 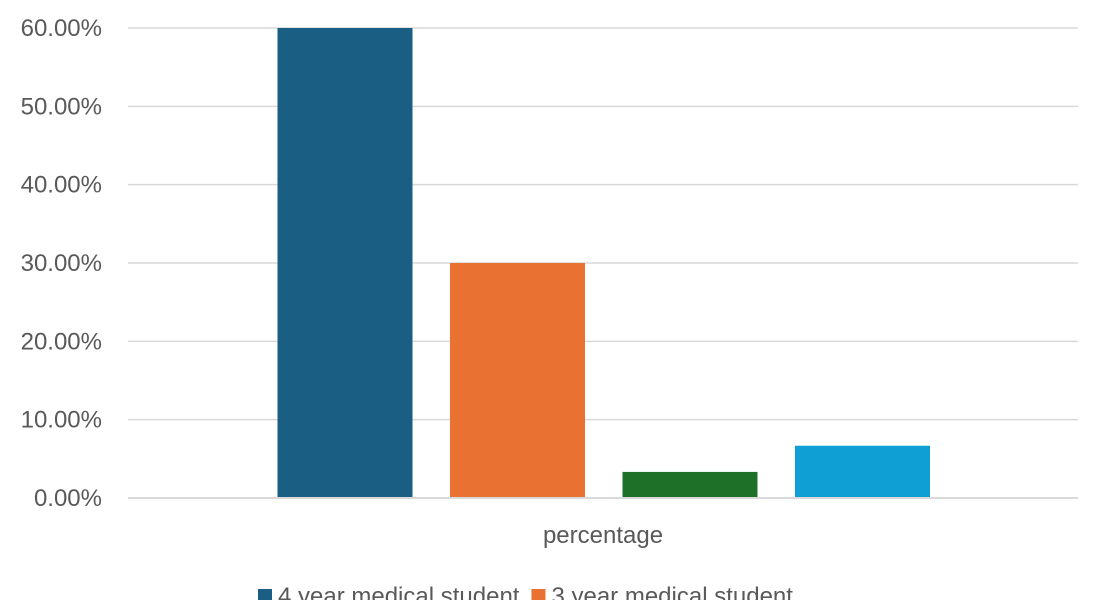 What do you see at coordinates (61, 185) in the screenshot?
I see `y-tick-label: 40.00%` at bounding box center [61, 185].